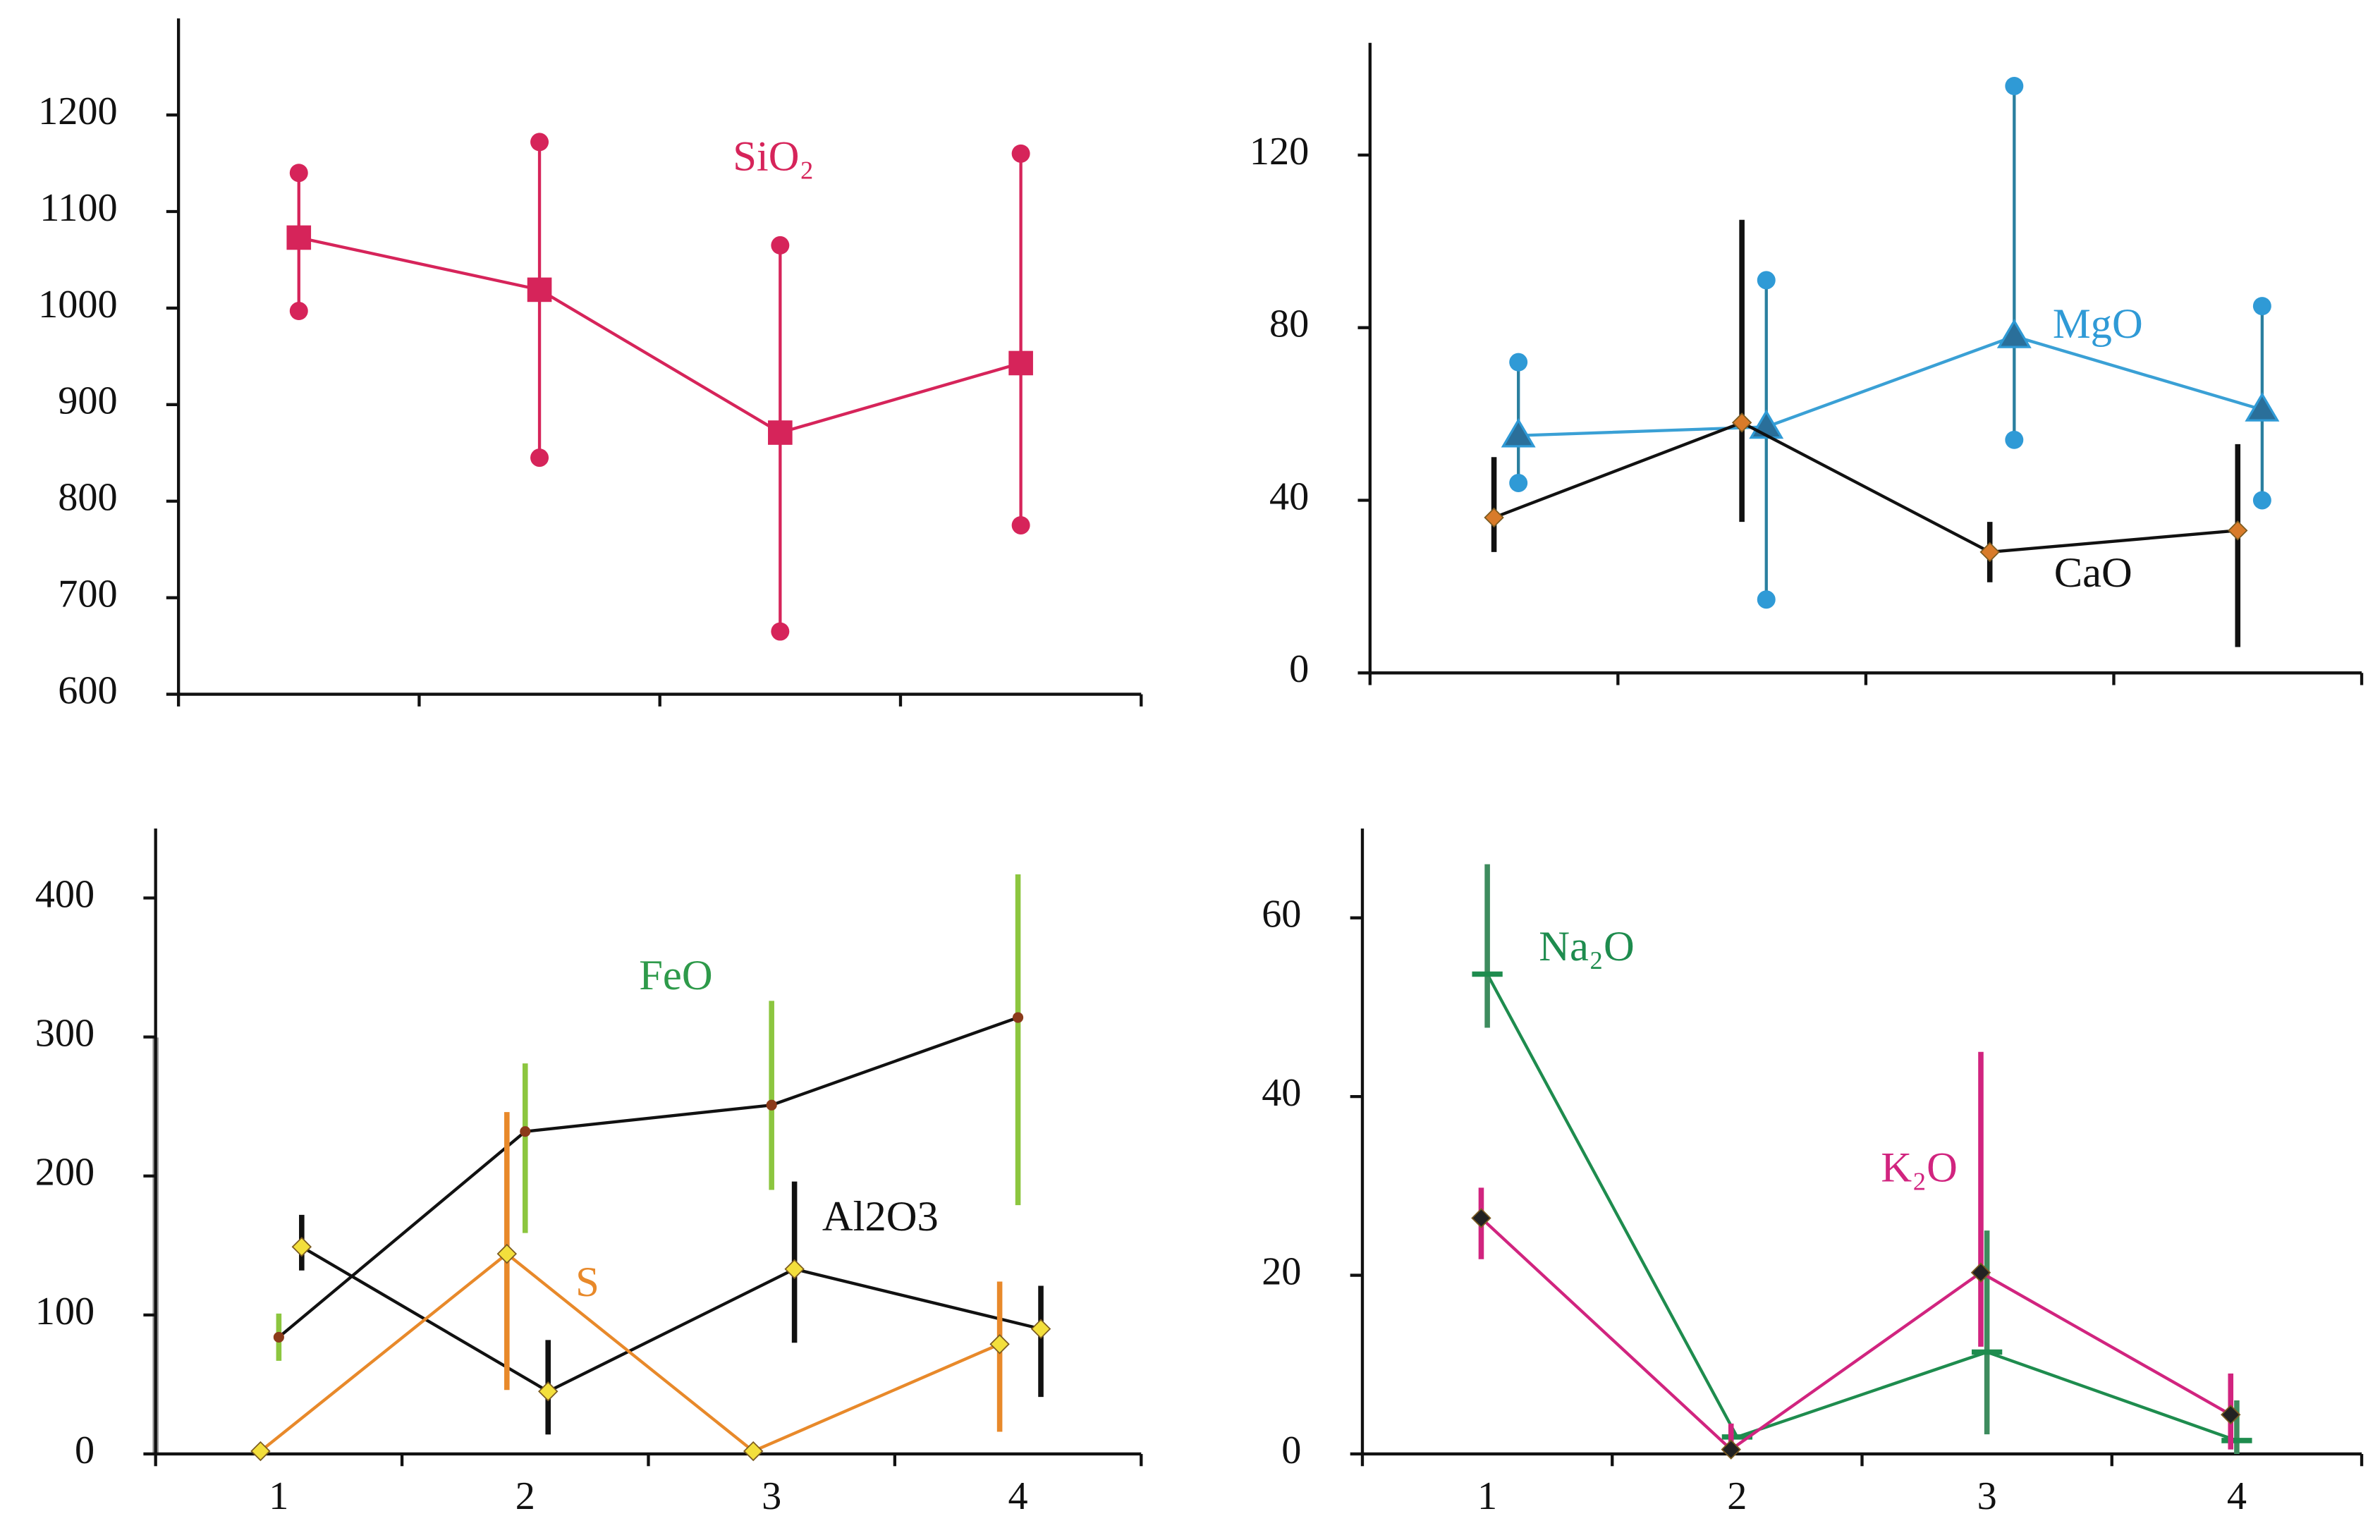 The height and width of the screenshot is (1540, 2380). Describe the element at coordinates (87, 498) in the screenshot. I see `y-tick-label: 800` at that location.